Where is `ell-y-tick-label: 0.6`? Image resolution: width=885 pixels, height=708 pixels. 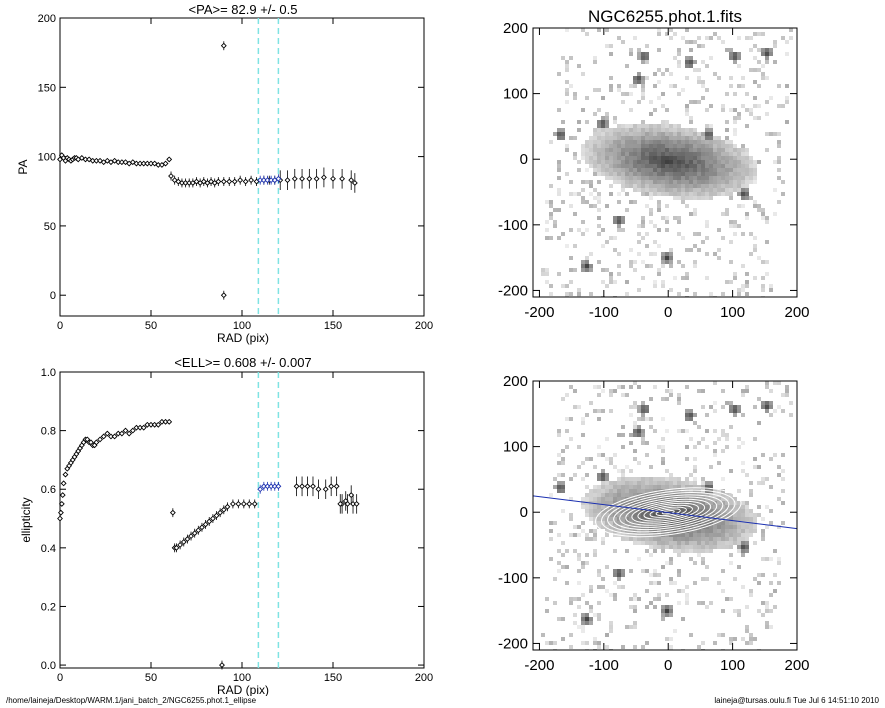
ell-y-tick-label: 0.6 is located at coordinates (48, 490).